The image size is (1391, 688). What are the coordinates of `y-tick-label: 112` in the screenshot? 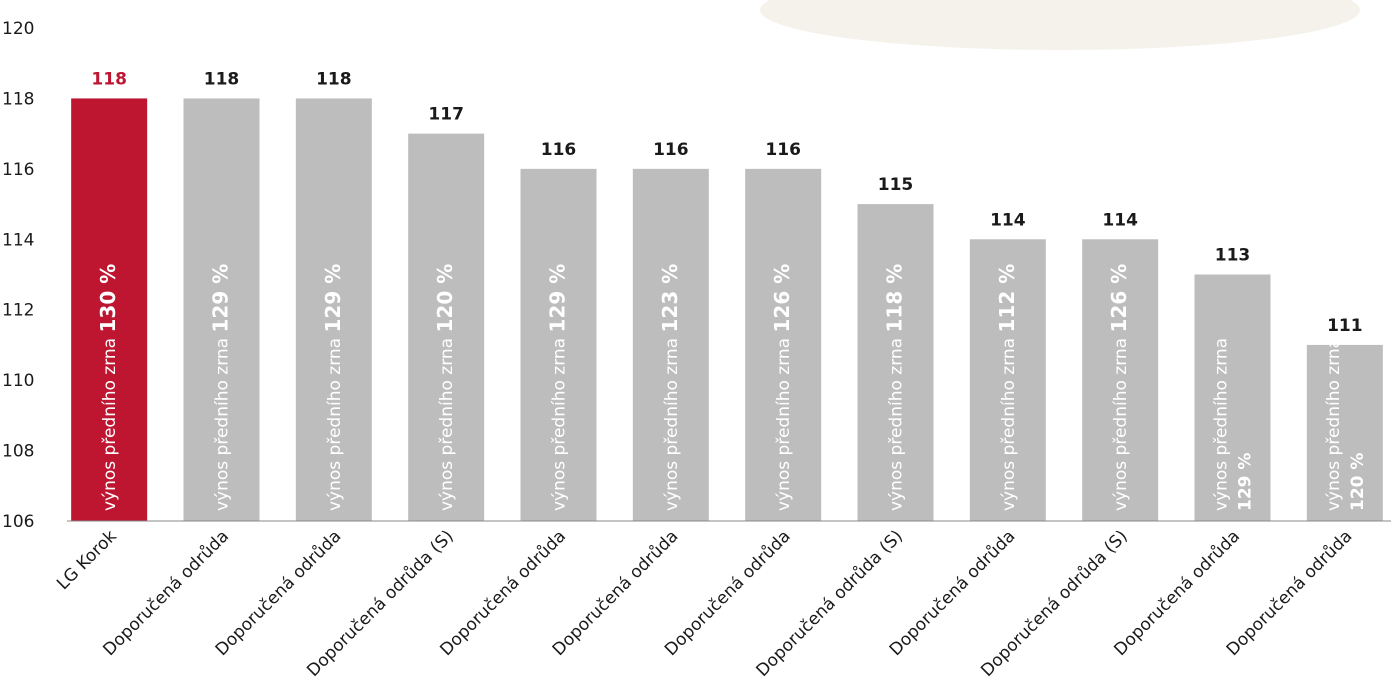 It's located at (18, 311).